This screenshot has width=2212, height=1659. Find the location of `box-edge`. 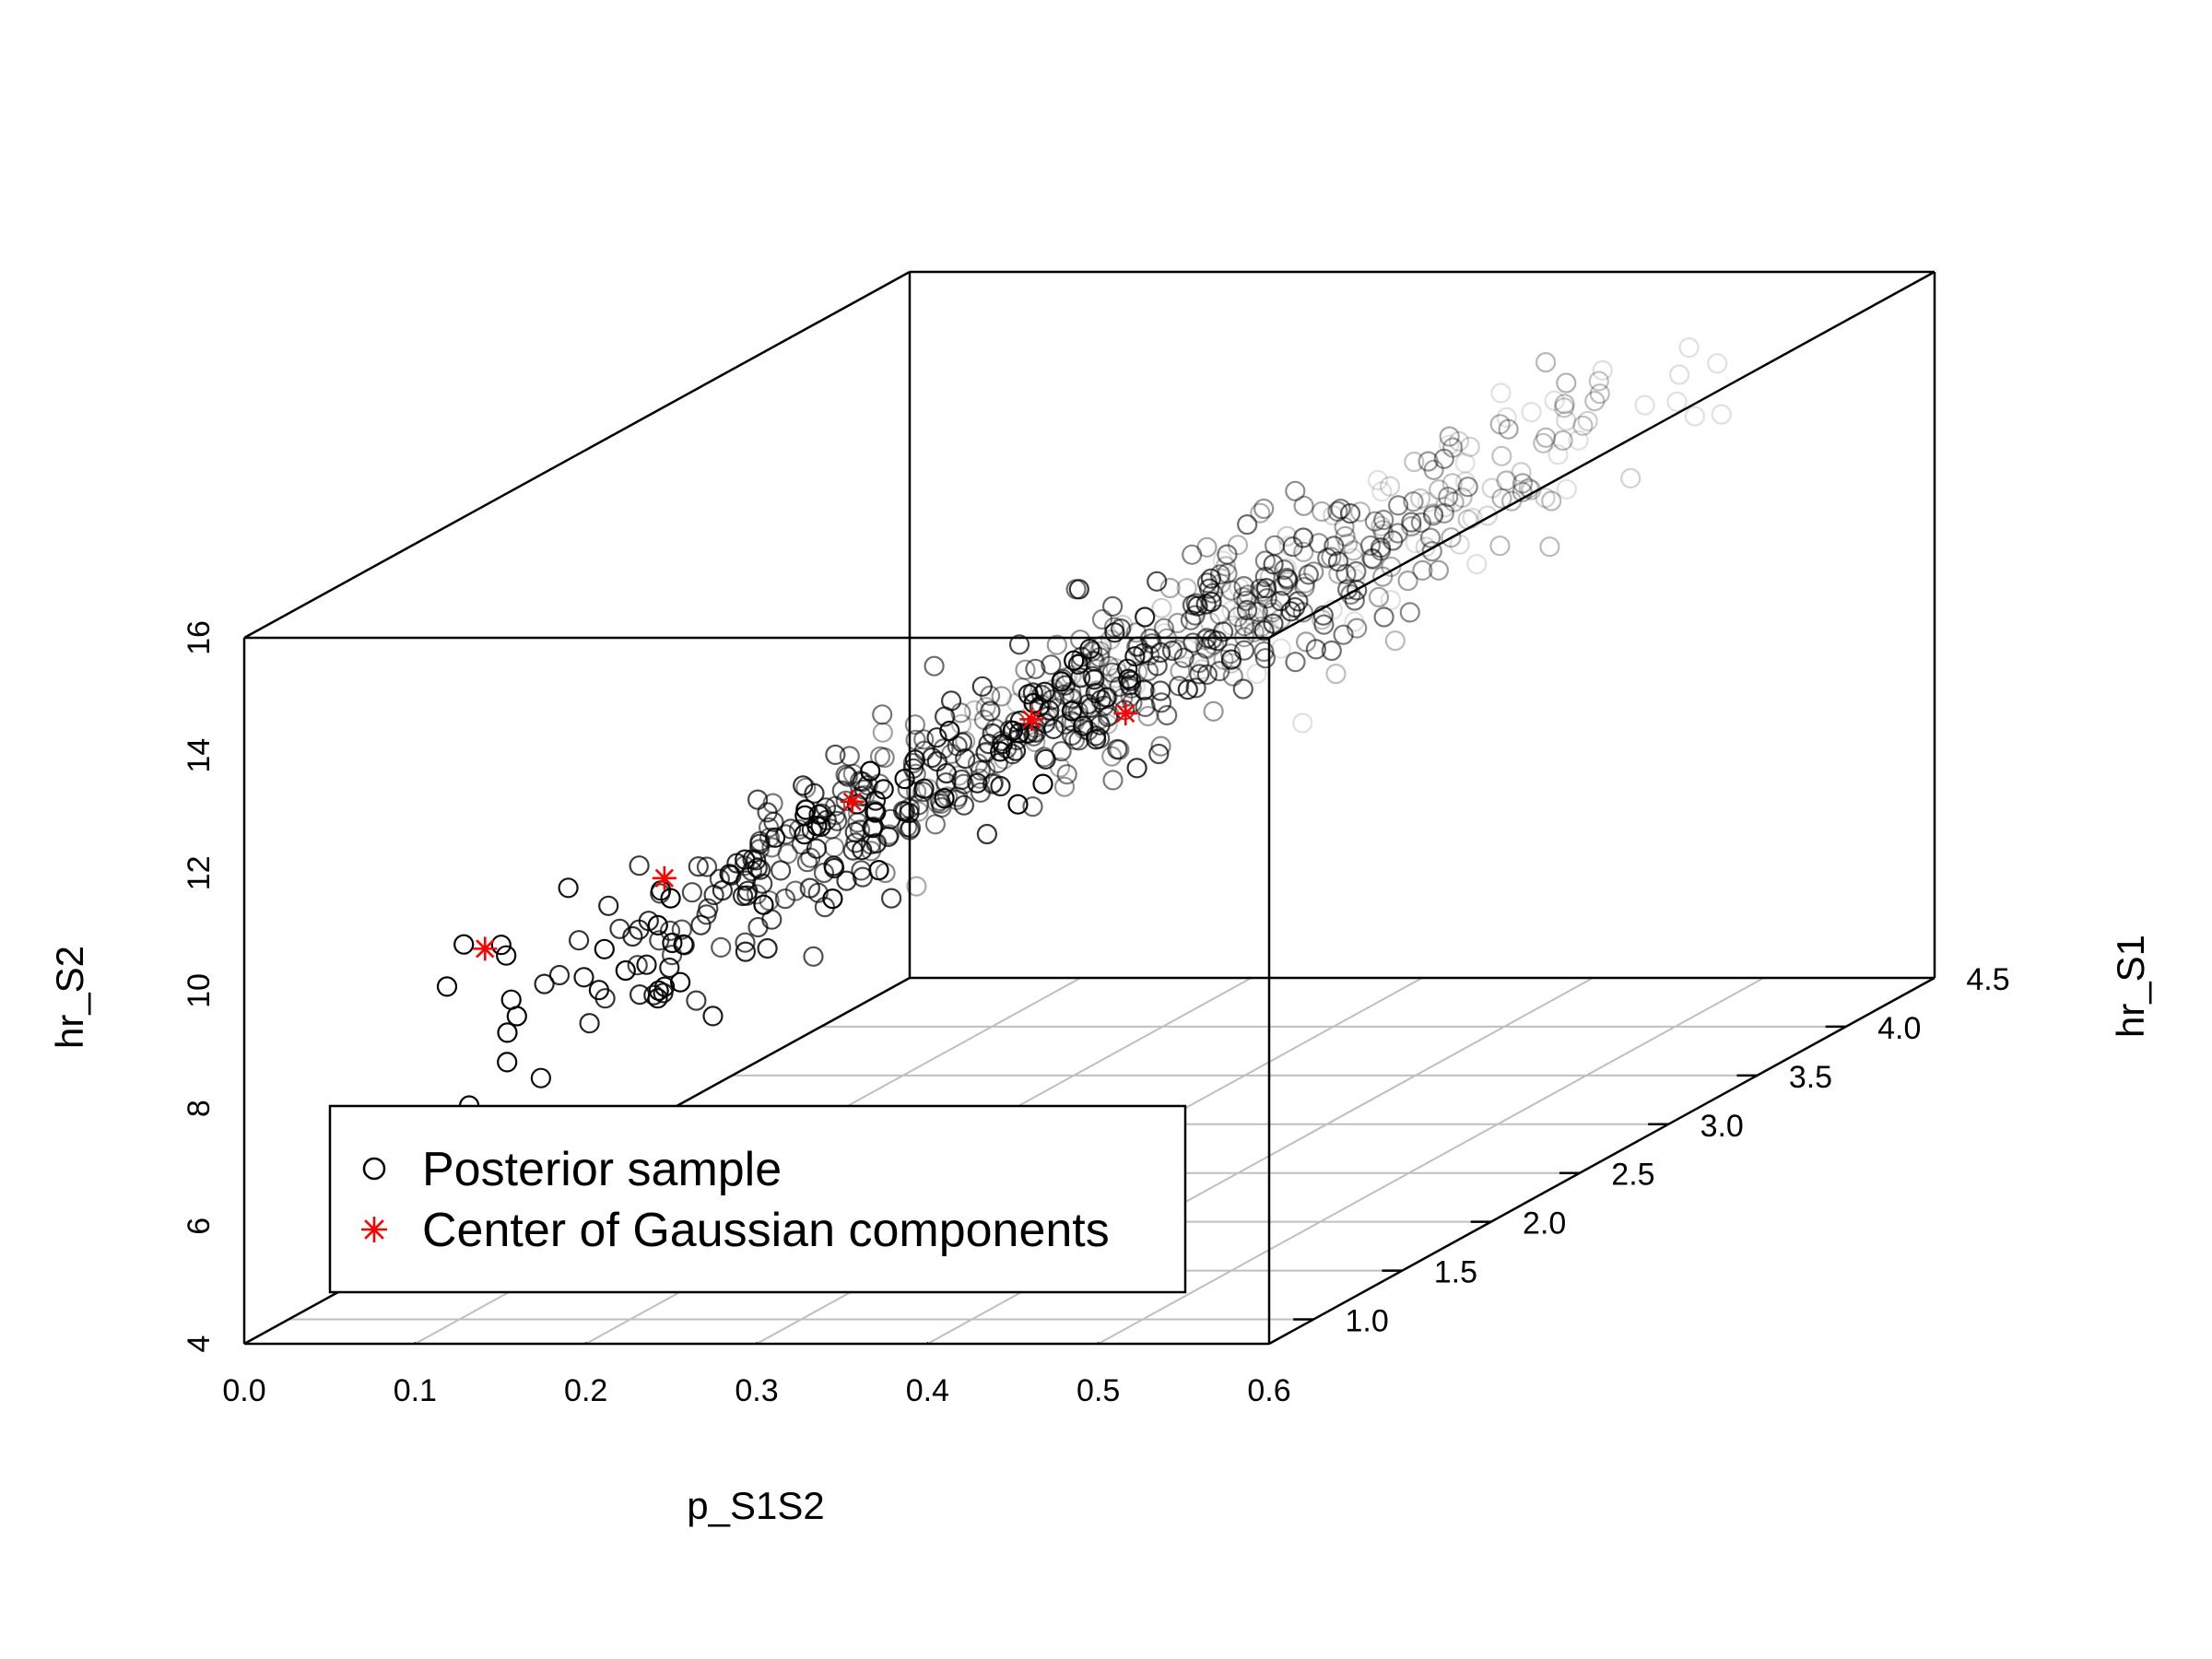

box-edge is located at coordinates (577, 455).